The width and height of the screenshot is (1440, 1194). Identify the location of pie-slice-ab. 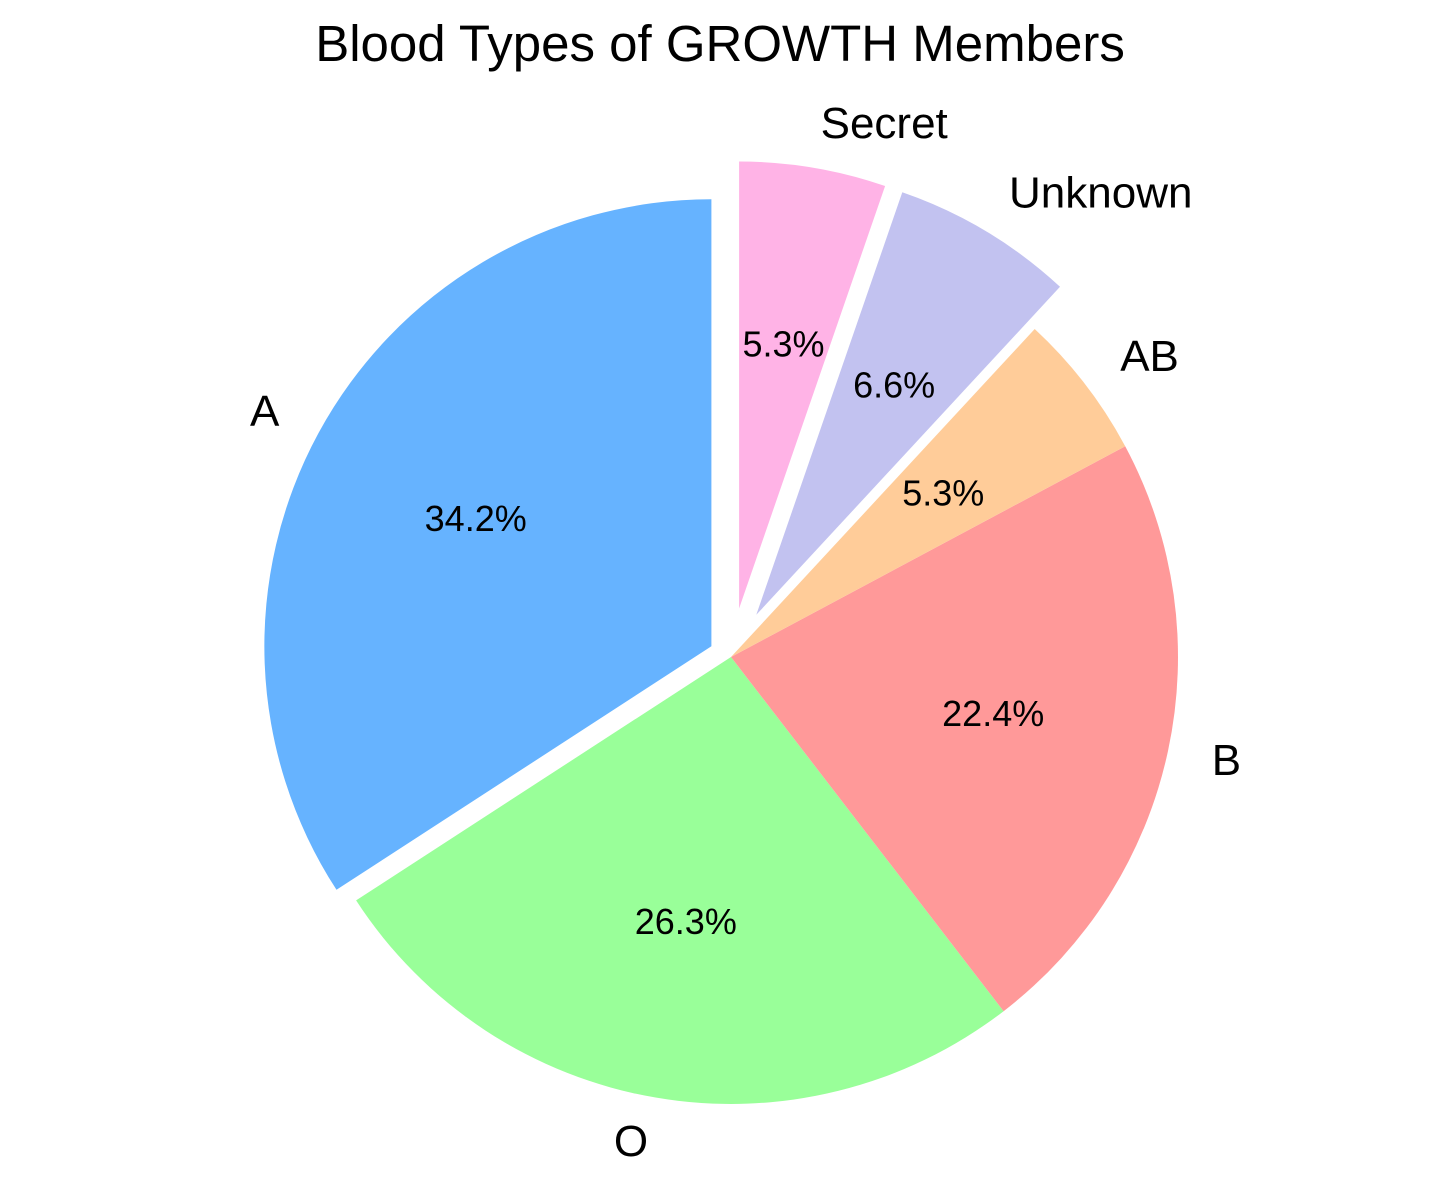
(928, 493).